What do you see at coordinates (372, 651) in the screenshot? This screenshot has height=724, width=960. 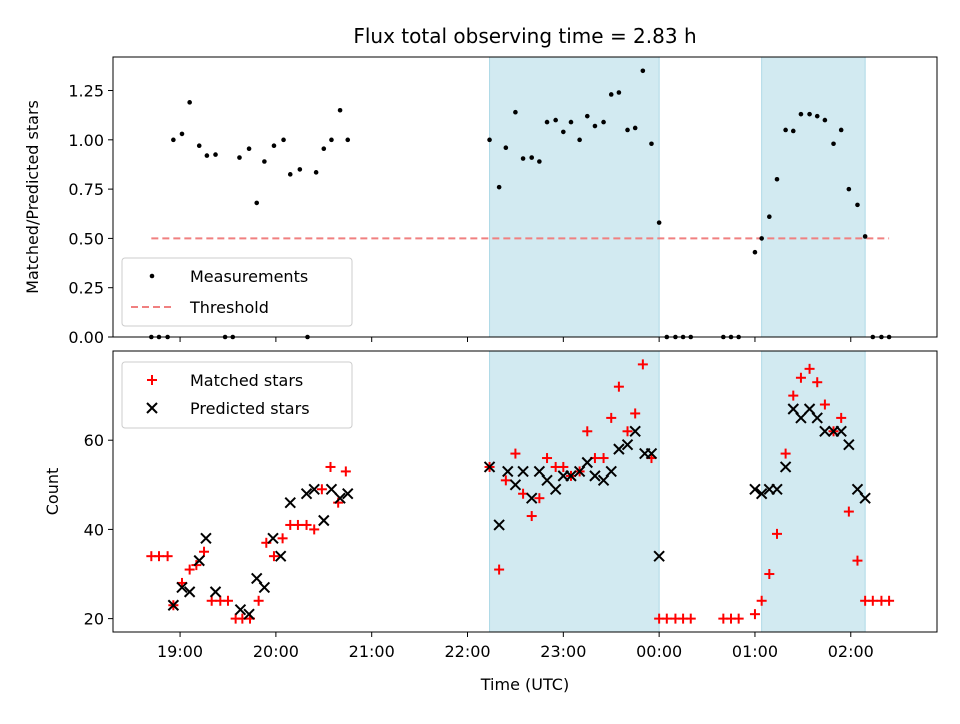 I see `x-tick-label: 21:00` at bounding box center [372, 651].